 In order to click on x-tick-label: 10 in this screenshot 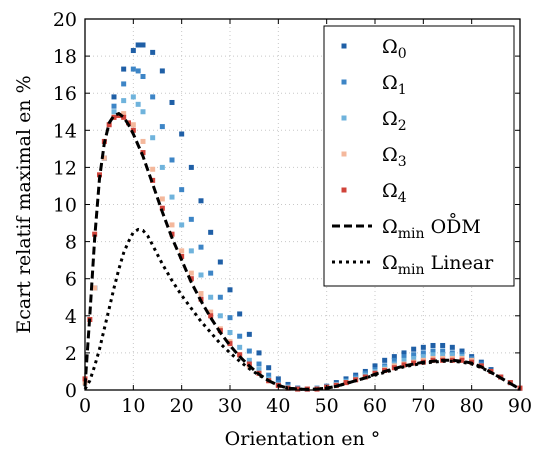, I will do `click(133, 406)`.